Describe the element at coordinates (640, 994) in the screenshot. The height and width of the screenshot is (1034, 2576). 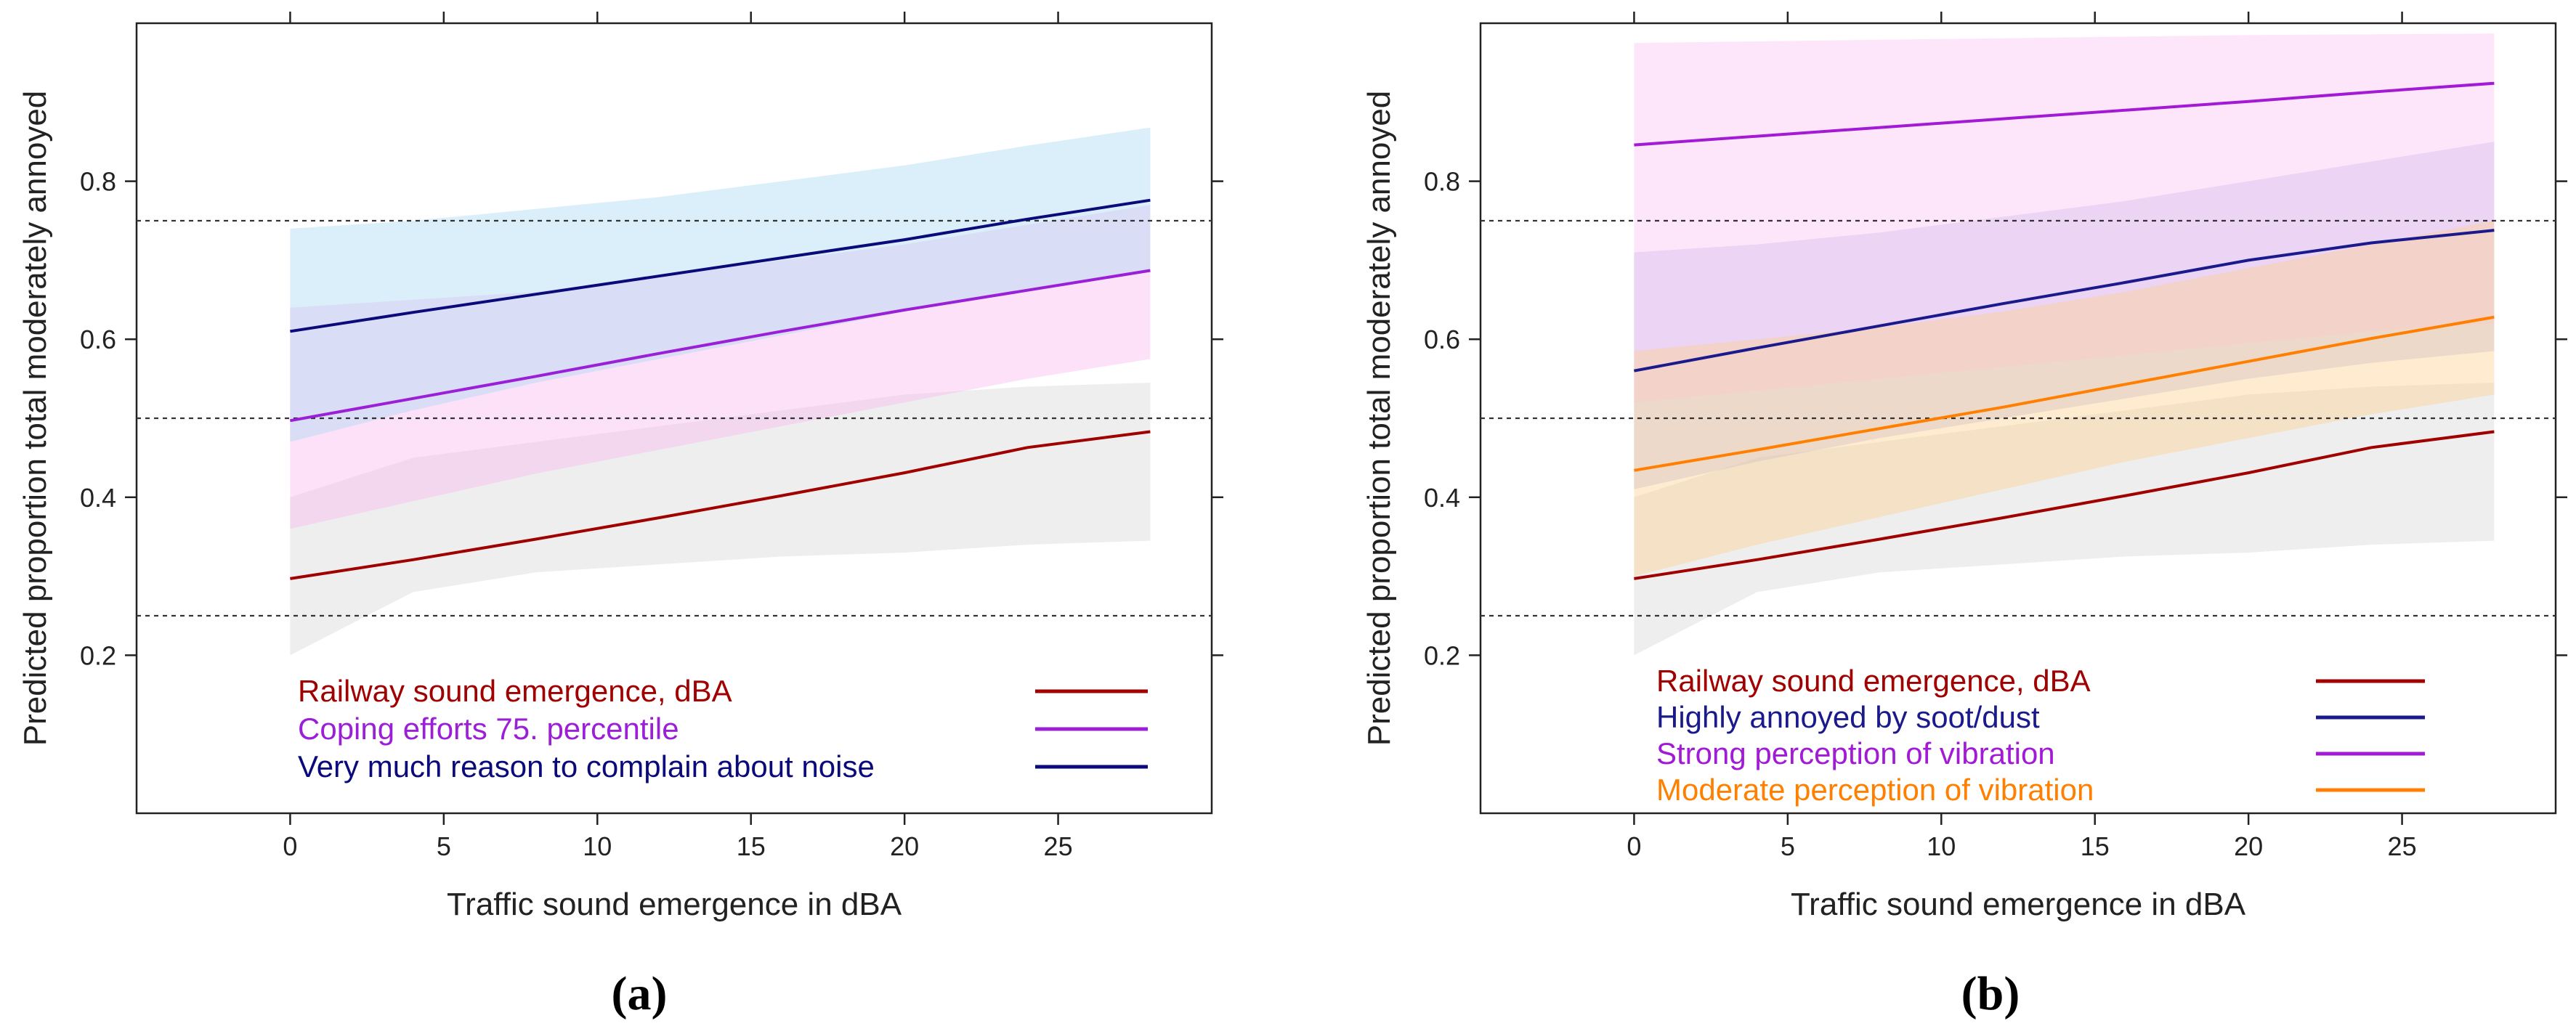
I see `panel-label: (a)` at that location.